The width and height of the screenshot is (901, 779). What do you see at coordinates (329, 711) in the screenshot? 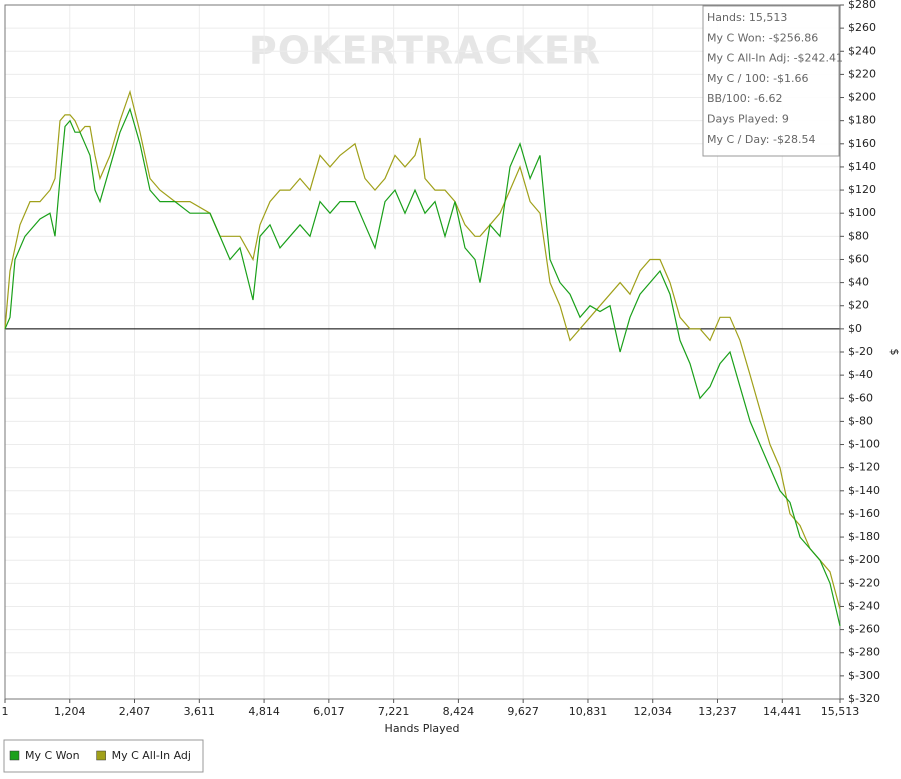
I see `x-tick-label: 6,017` at bounding box center [329, 711].